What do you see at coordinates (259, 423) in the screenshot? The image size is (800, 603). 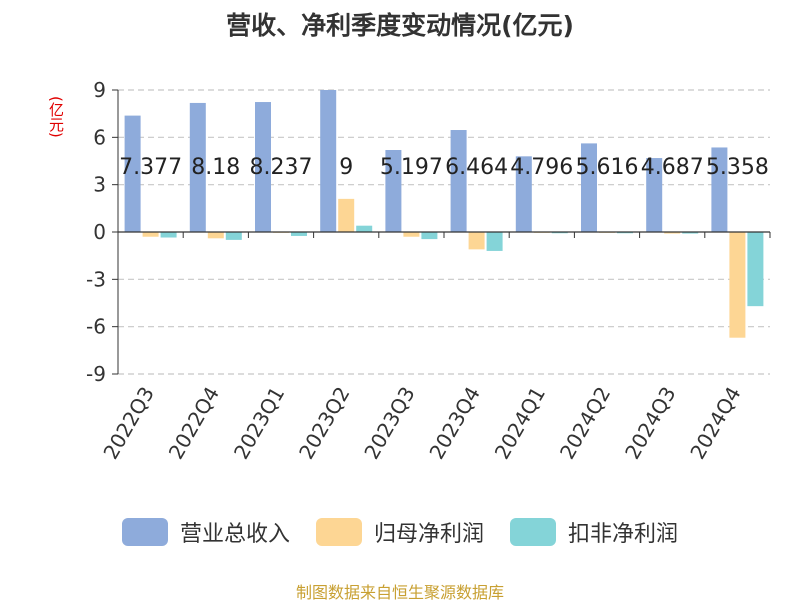 I see `x-category-label: 2023Q1` at bounding box center [259, 423].